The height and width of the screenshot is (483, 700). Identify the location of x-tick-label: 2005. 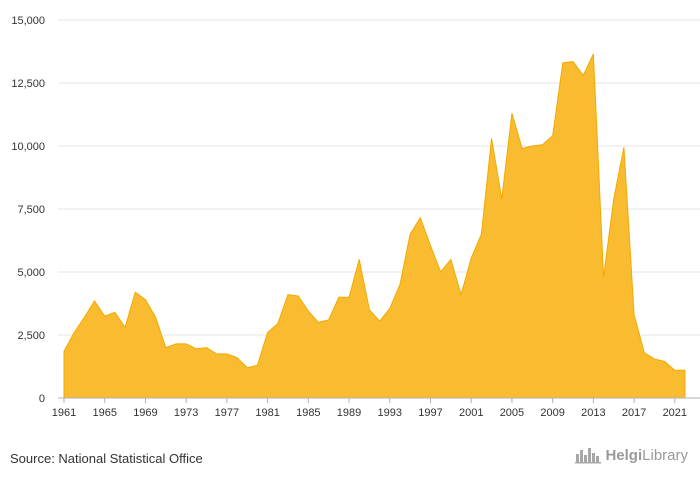
(512, 413).